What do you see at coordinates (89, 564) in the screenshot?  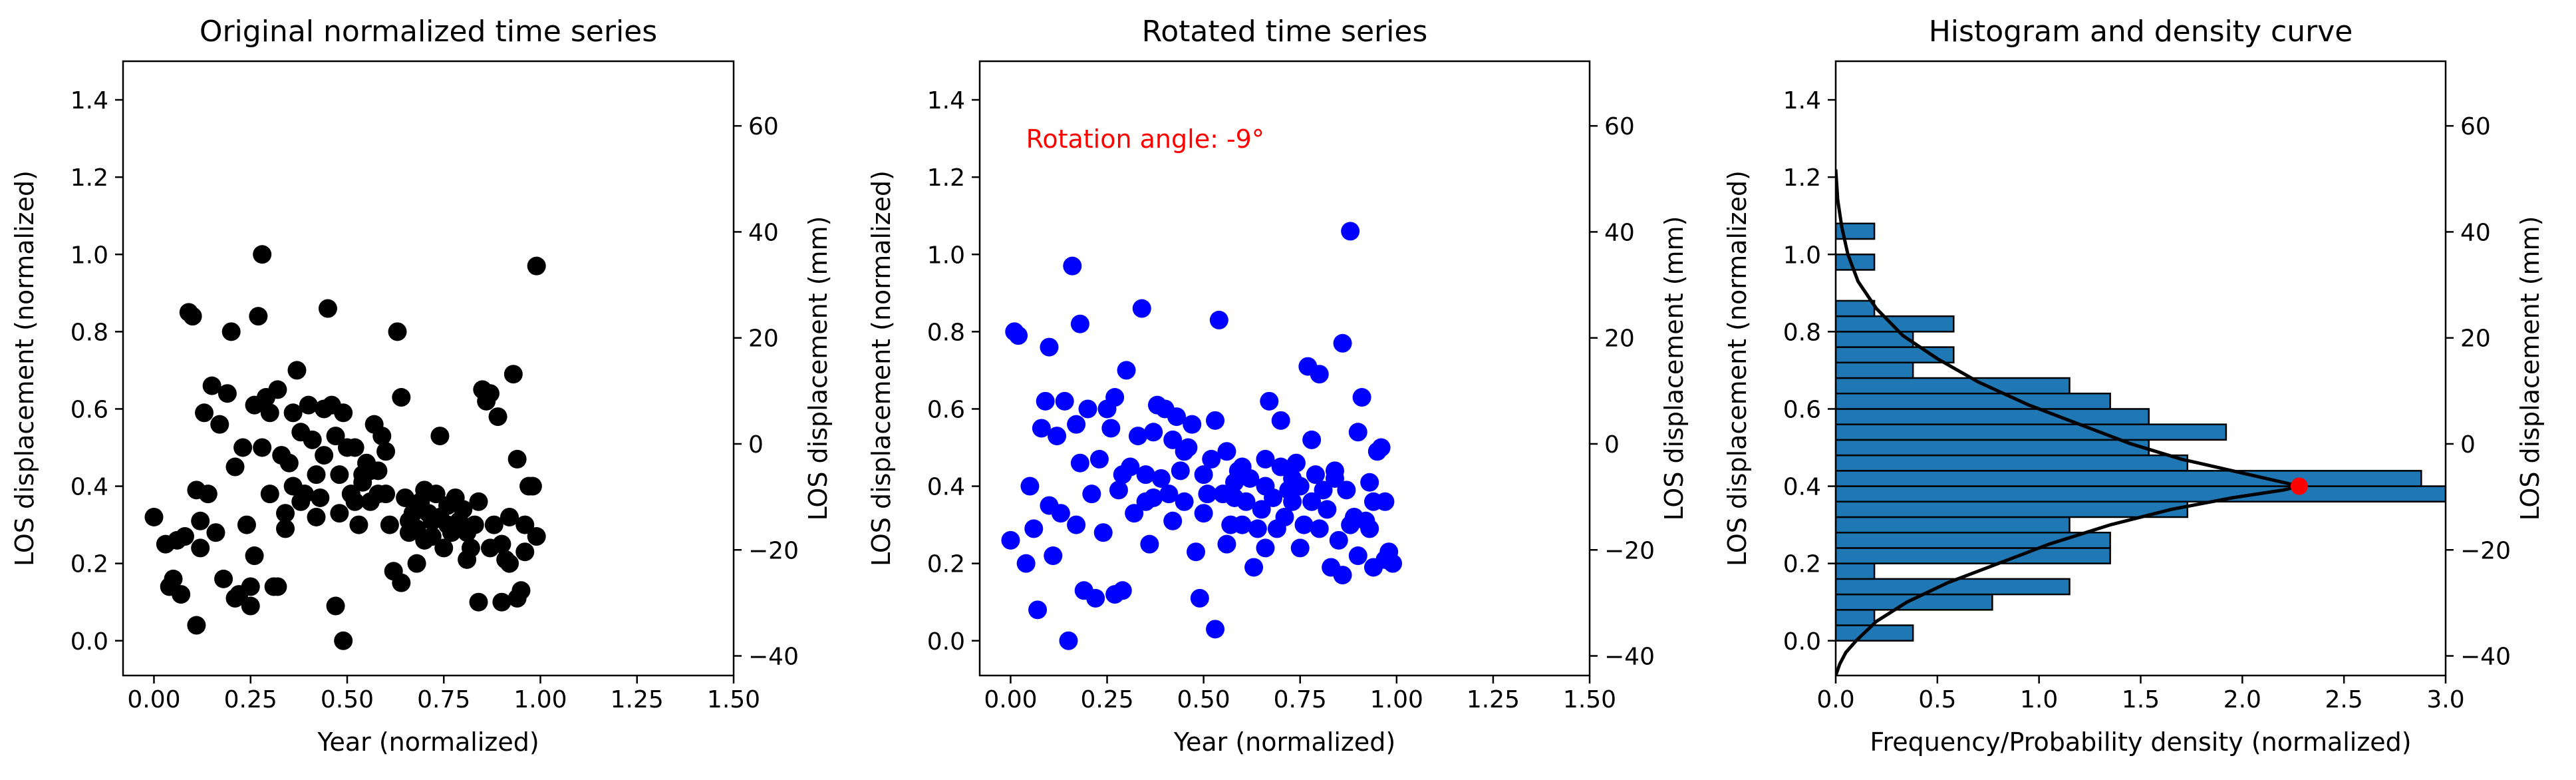 I see `y-tick-label: 0.2` at bounding box center [89, 564].